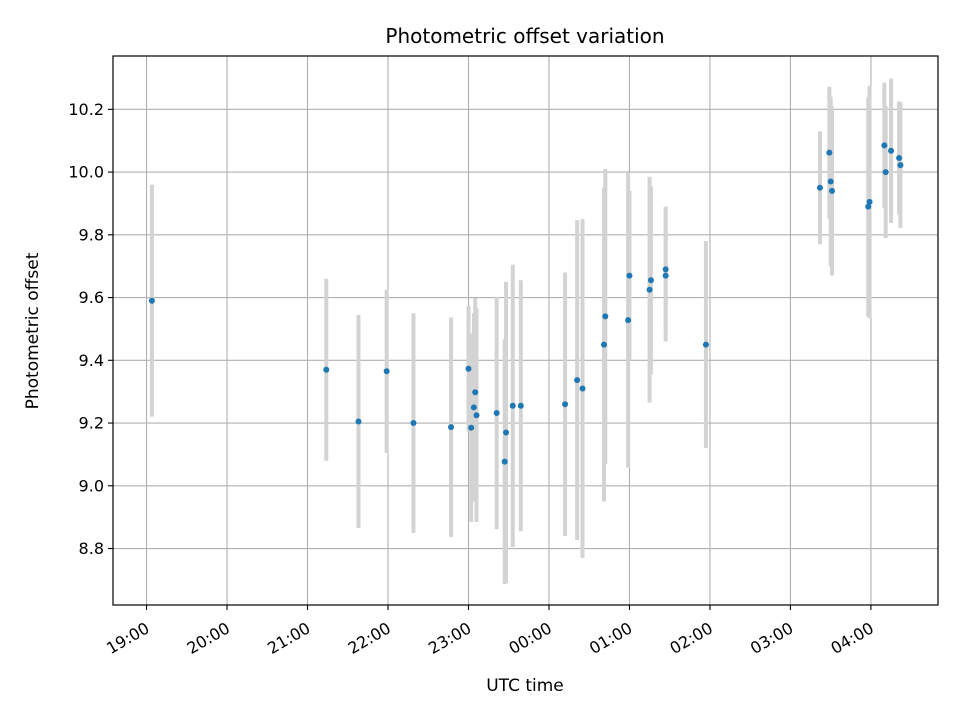 The height and width of the screenshot is (720, 960). What do you see at coordinates (91, 485) in the screenshot?
I see `y-tick-label: 9.0` at bounding box center [91, 485].